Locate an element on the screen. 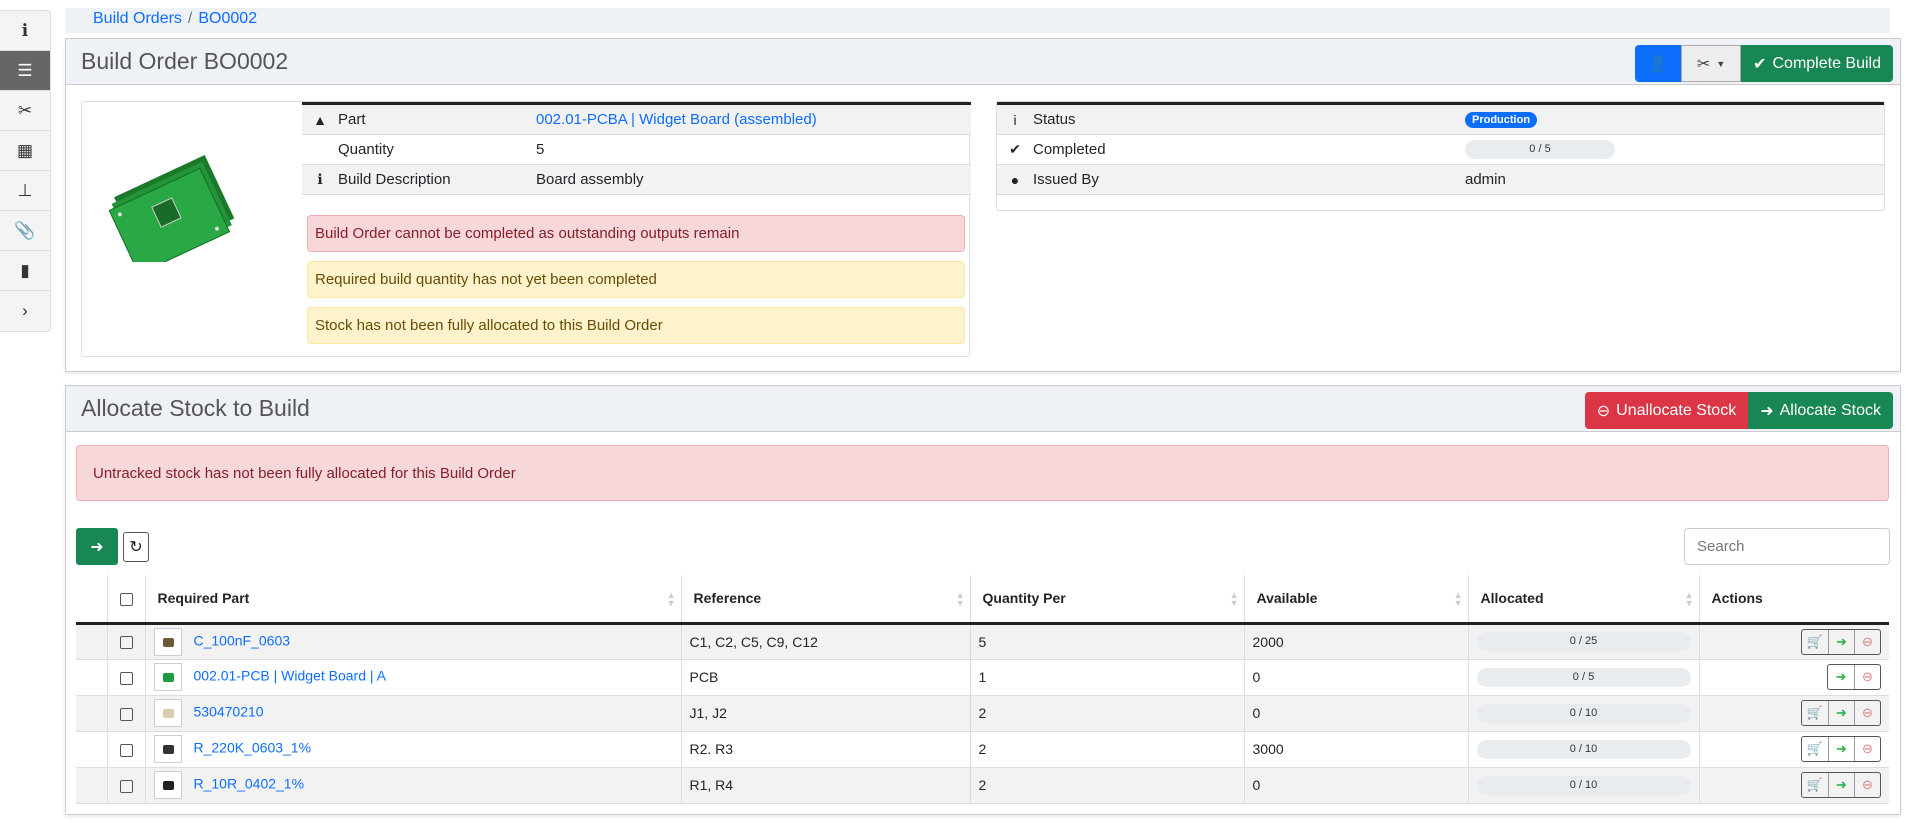 The width and height of the screenshot is (1911, 823). column-reference: Reference ▲ ▼ is located at coordinates (825, 600).